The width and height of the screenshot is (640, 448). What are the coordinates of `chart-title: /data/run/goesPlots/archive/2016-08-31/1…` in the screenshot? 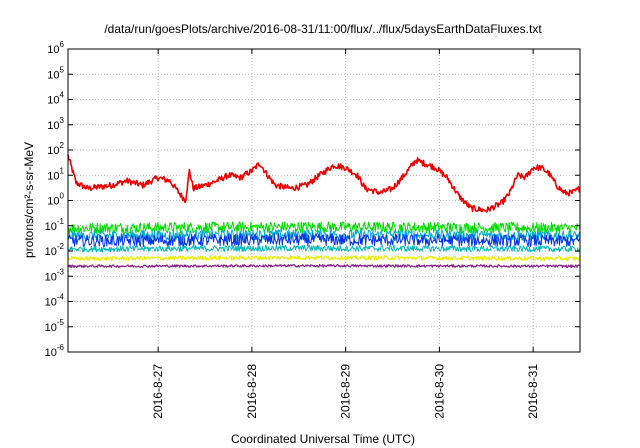 It's located at (323, 29).